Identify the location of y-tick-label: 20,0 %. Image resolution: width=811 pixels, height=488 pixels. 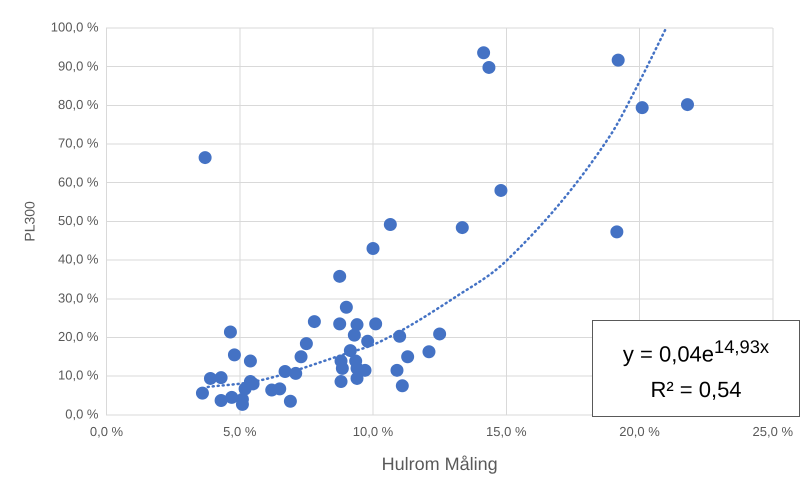
(78, 336).